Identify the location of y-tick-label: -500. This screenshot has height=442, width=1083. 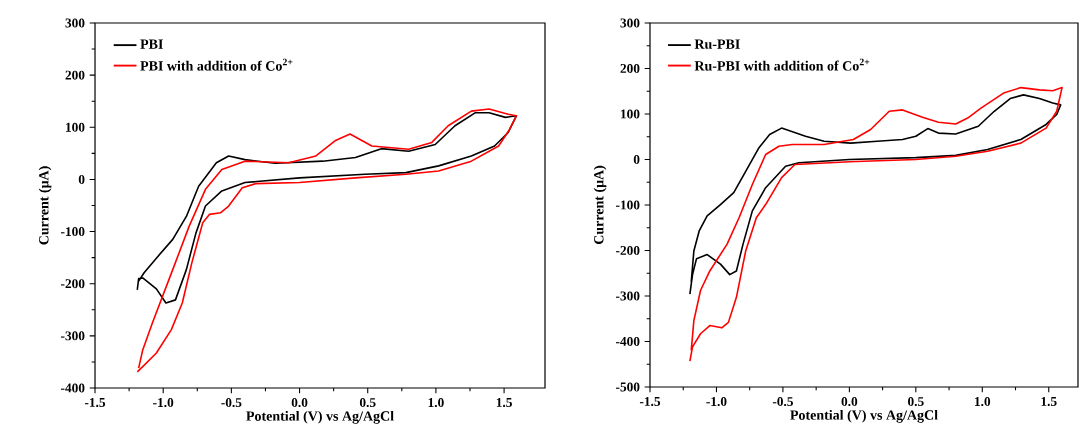
(628, 387).